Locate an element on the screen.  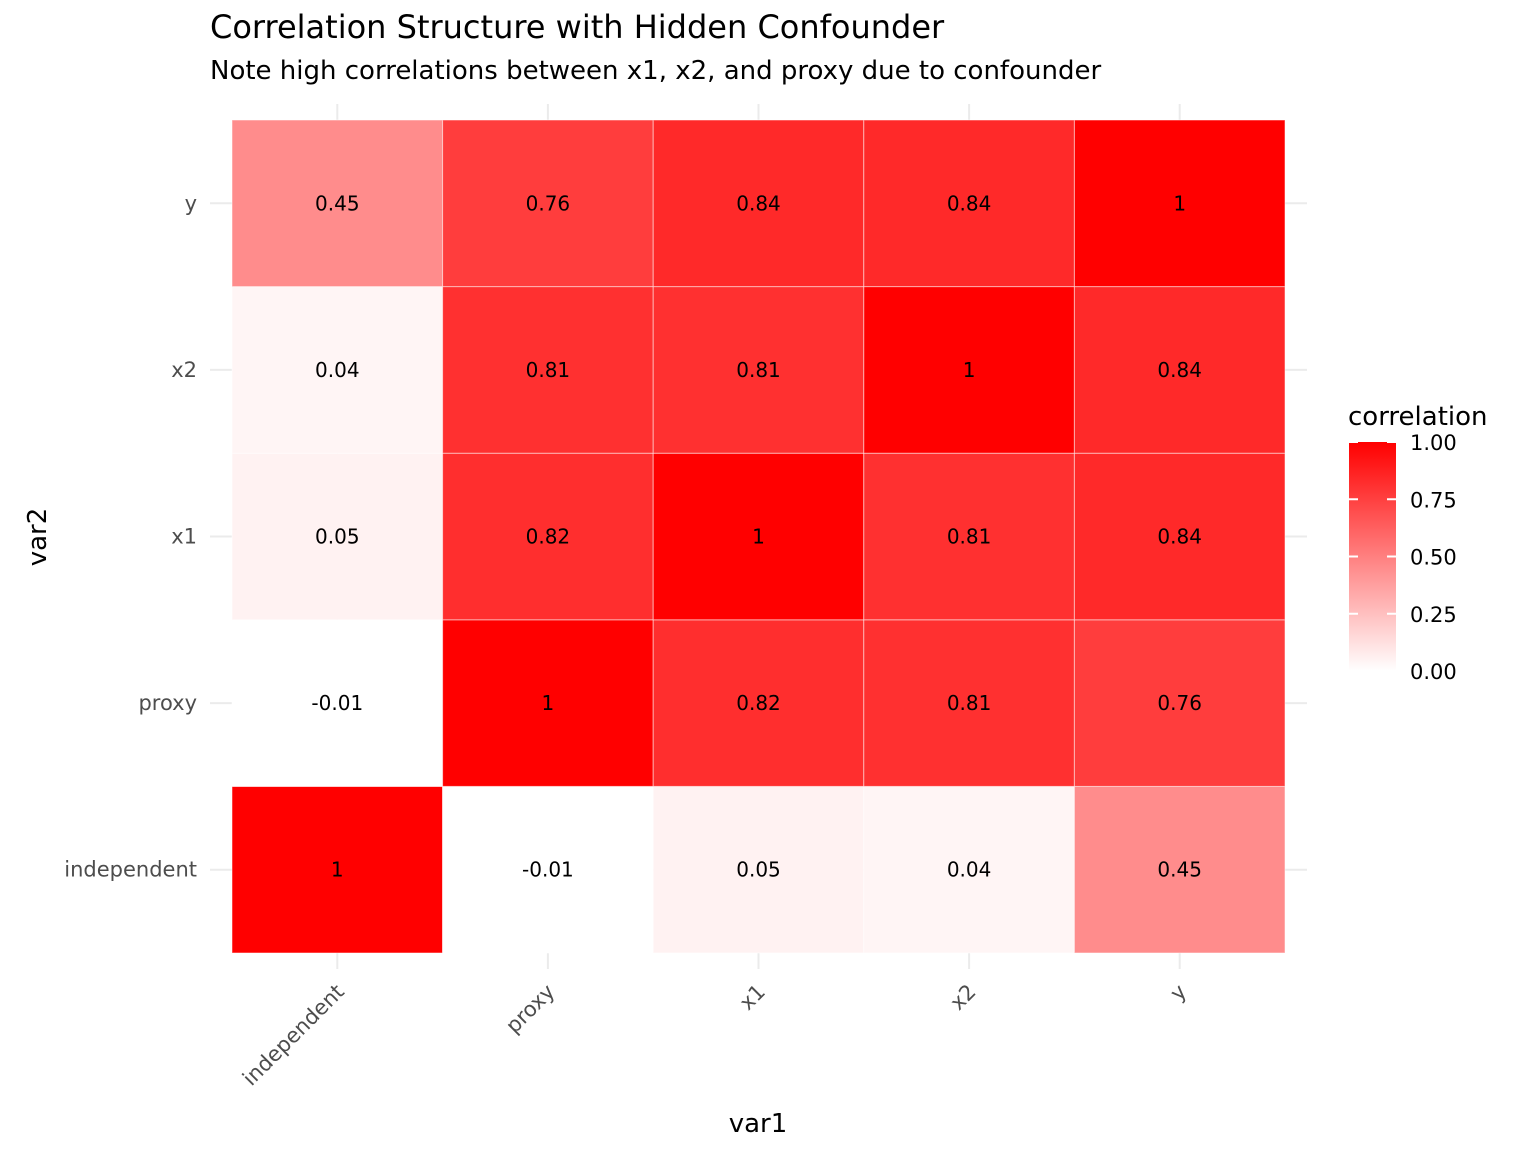
x-tick-label: x2 is located at coordinates (962, 997).